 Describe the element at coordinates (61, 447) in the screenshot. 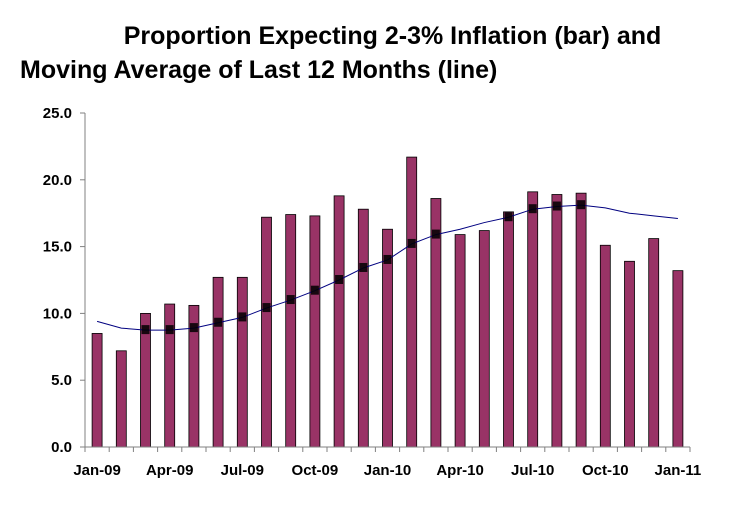

I see `y-tick-label: 0.0` at that location.